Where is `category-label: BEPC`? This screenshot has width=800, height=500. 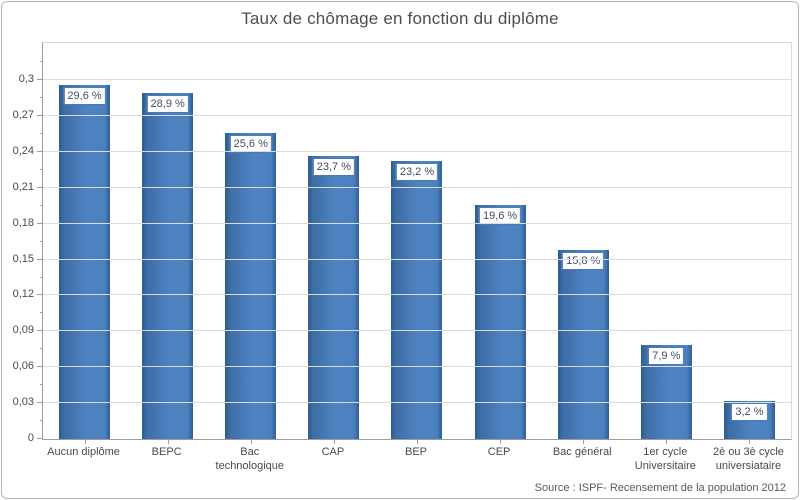 category-label: BEPC is located at coordinates (166, 452).